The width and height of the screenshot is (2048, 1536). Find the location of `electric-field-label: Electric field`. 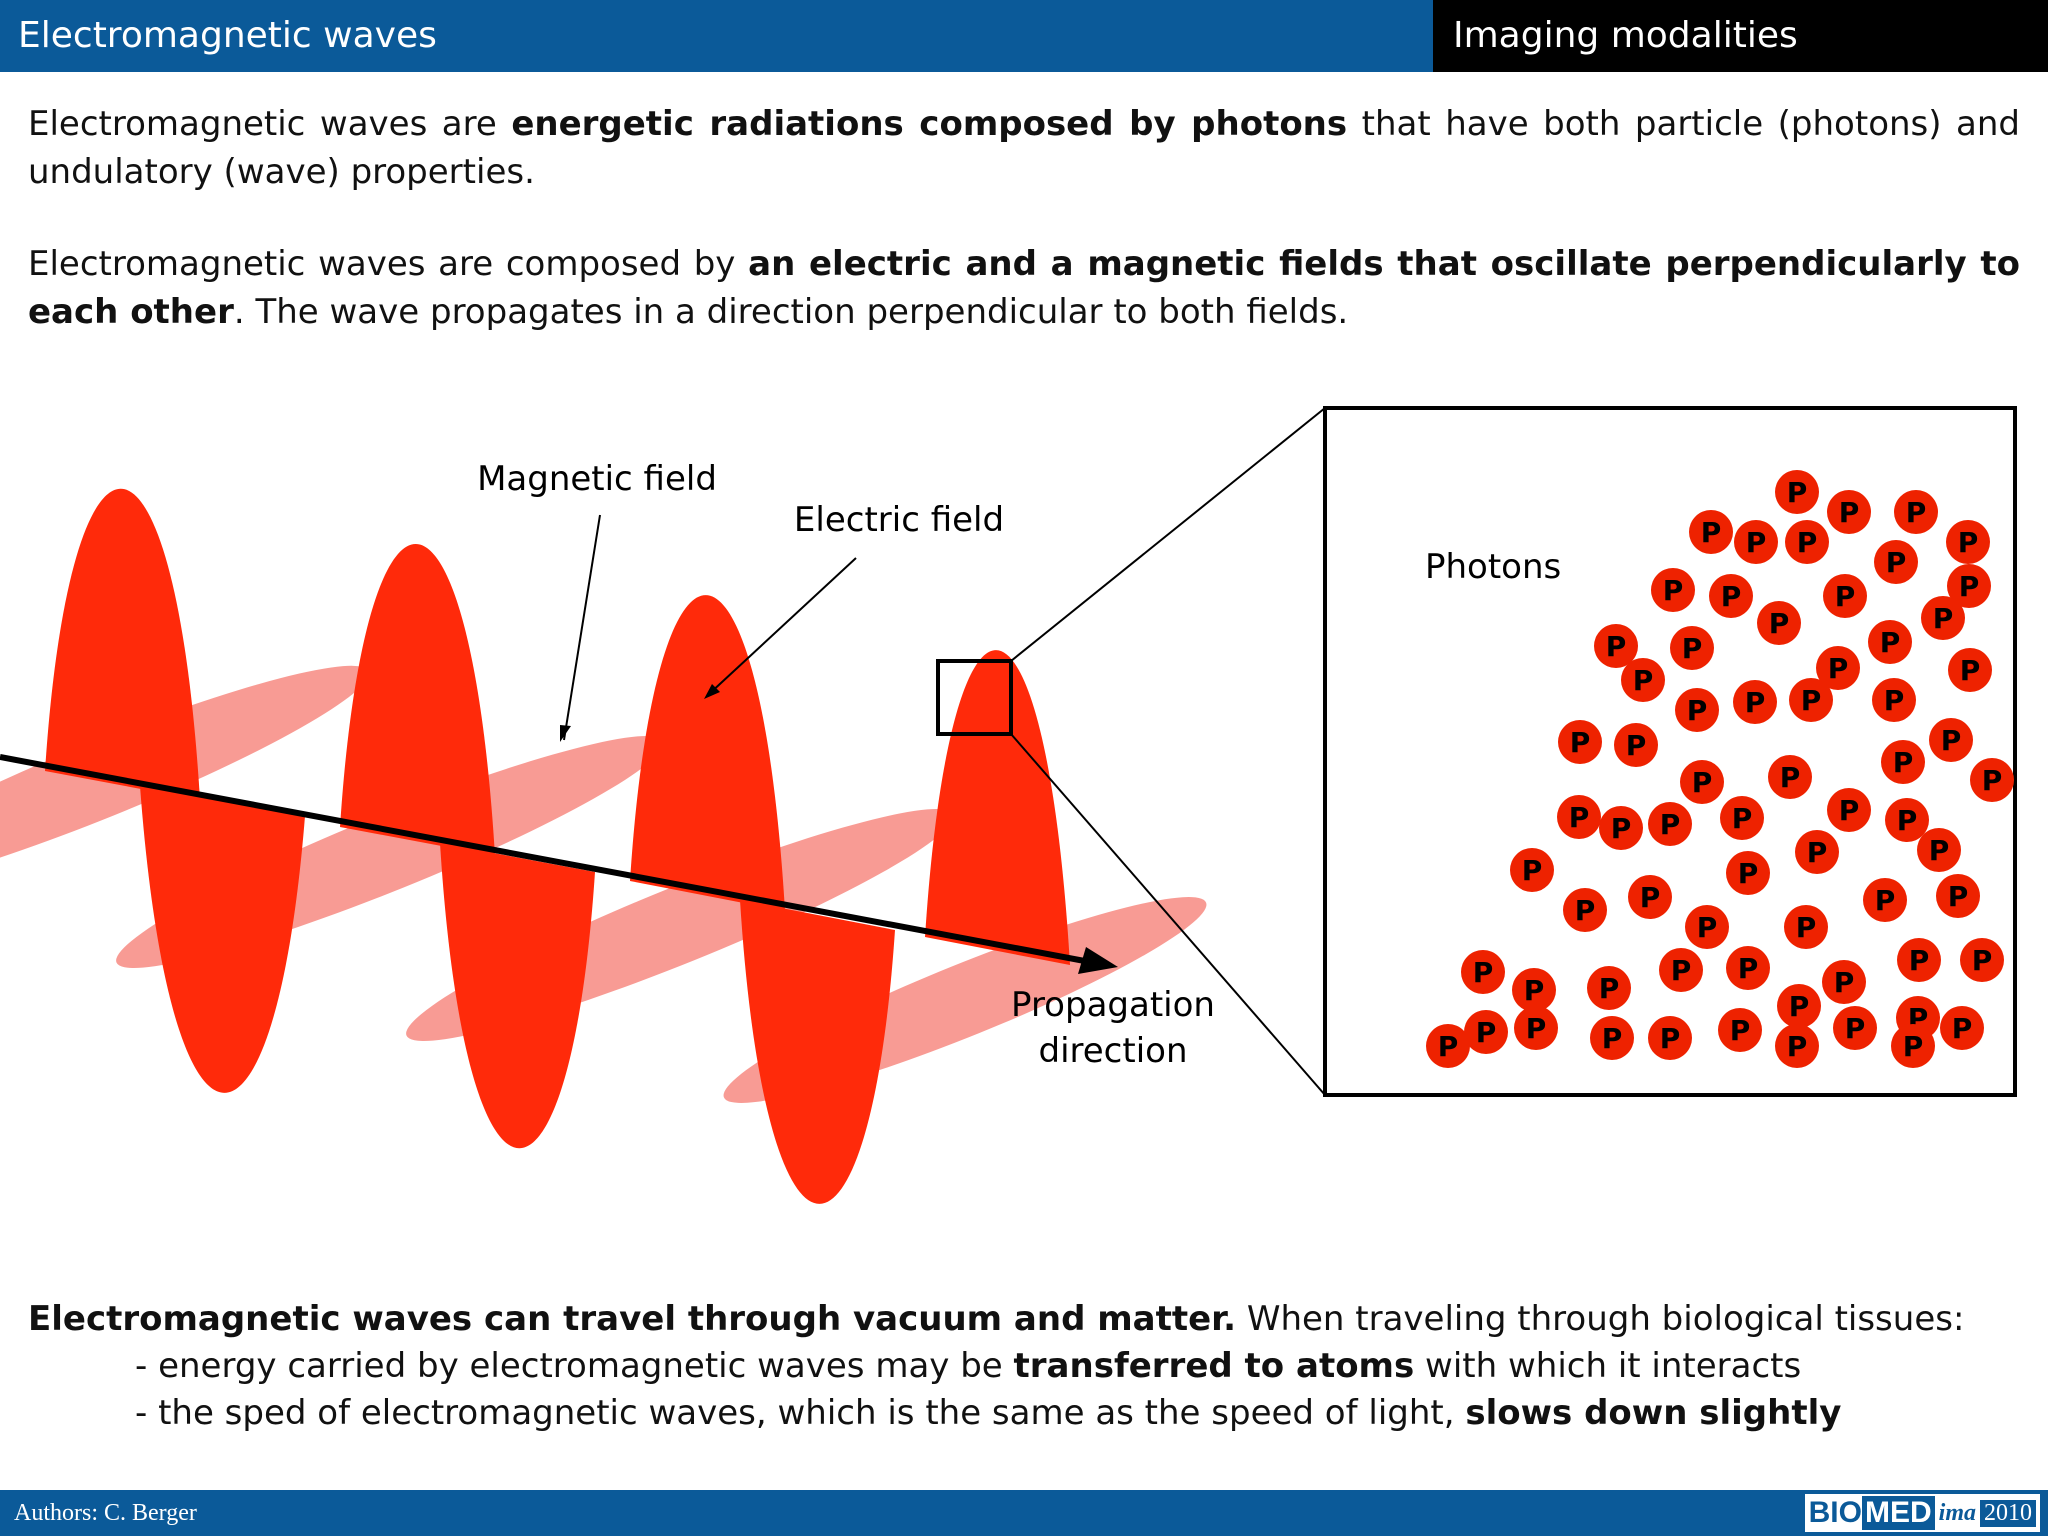

electric-field-label: Electric field is located at coordinates (899, 520).